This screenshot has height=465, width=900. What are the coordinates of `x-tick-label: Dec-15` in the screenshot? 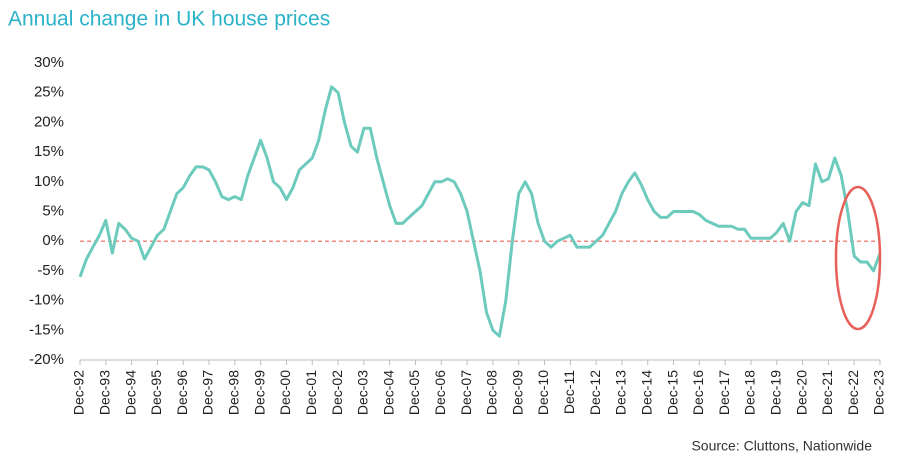 It's located at (672, 392).